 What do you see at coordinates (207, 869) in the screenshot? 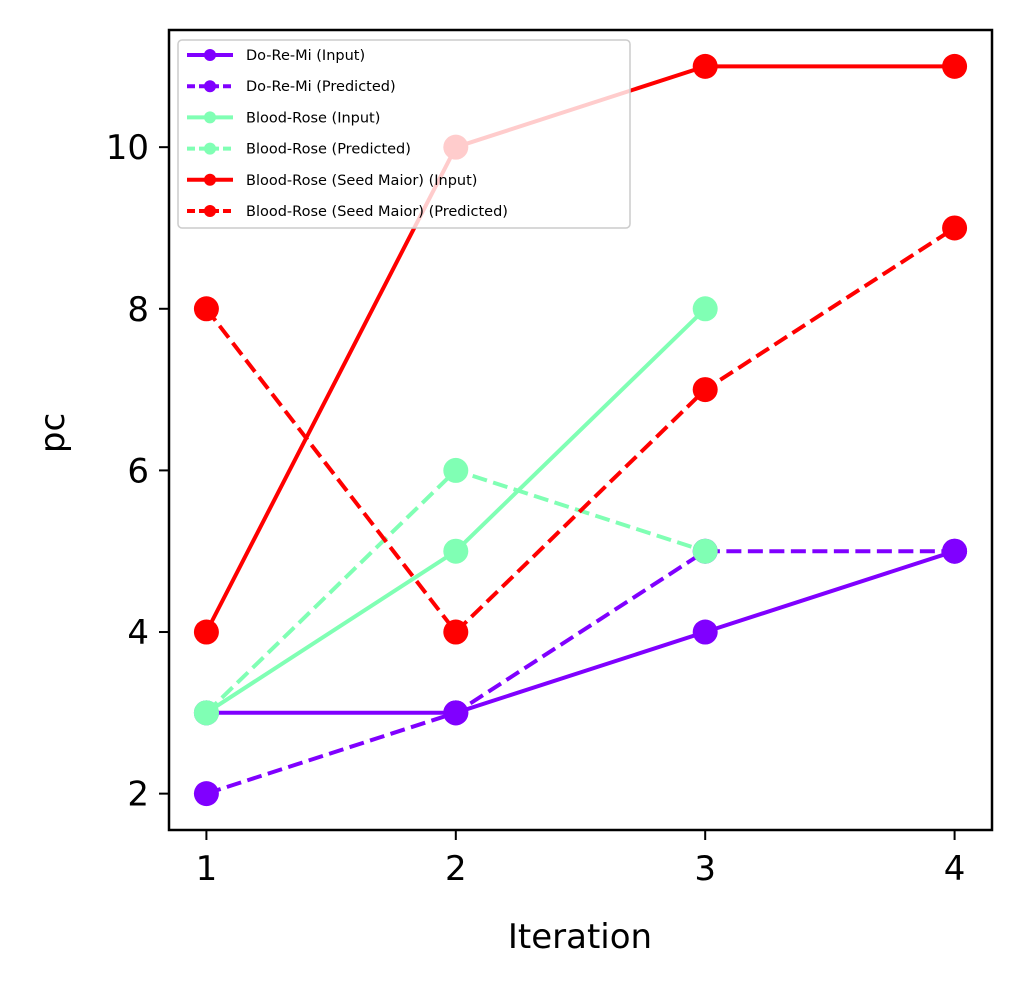
I see `x-tick-label: 1` at bounding box center [207, 869].